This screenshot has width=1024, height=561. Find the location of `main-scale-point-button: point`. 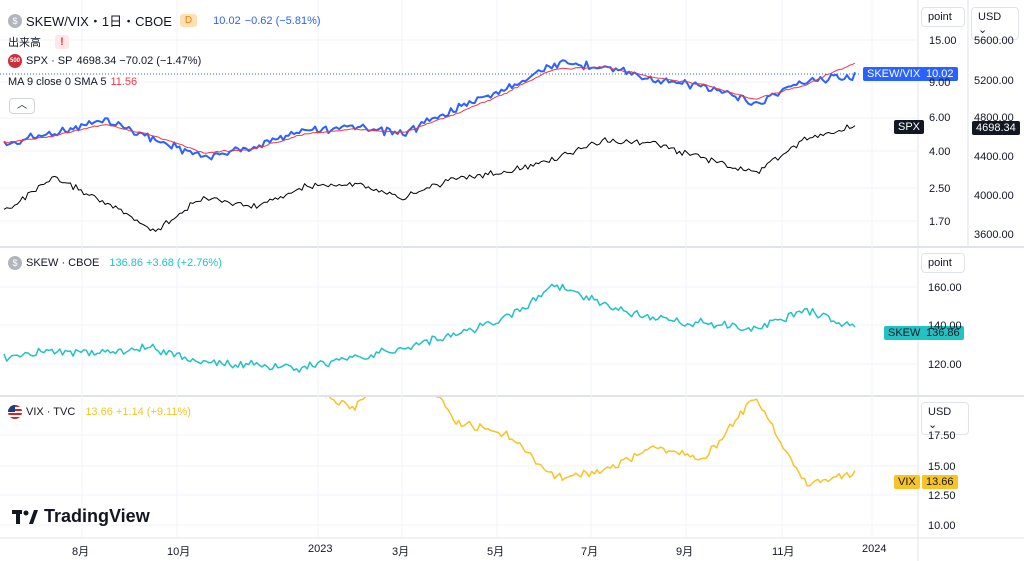

main-scale-point-button: point is located at coordinates (943, 17).